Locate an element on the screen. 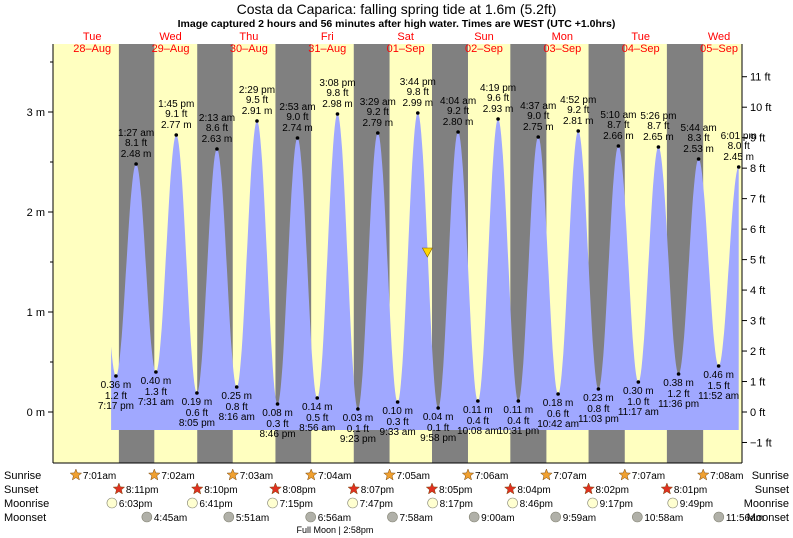  y-right-tick-label: 6 ft is located at coordinates (757, 230).